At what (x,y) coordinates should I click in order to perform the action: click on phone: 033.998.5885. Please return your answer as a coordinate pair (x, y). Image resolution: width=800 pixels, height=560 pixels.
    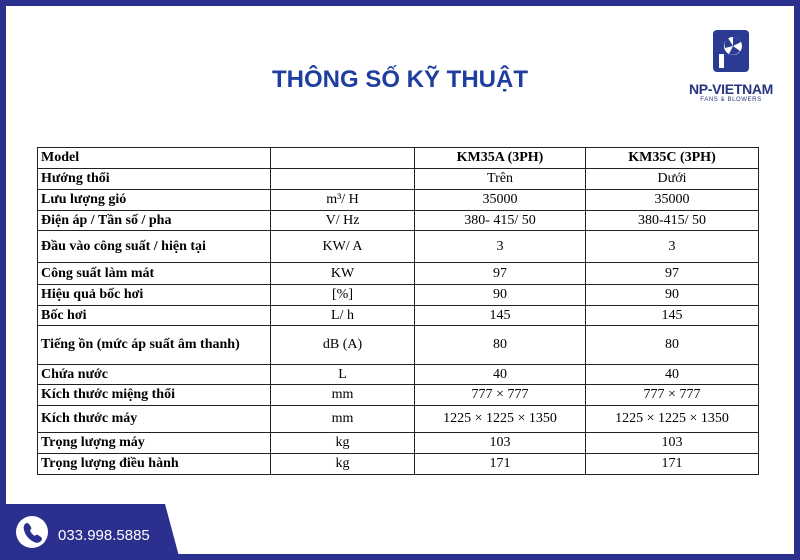
    Looking at the image, I should click on (104, 535).